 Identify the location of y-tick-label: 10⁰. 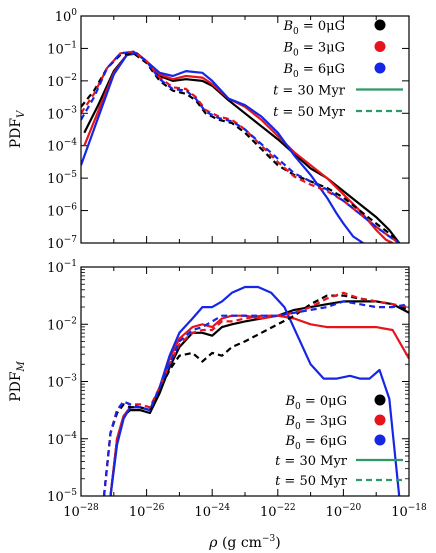
(66, 16).